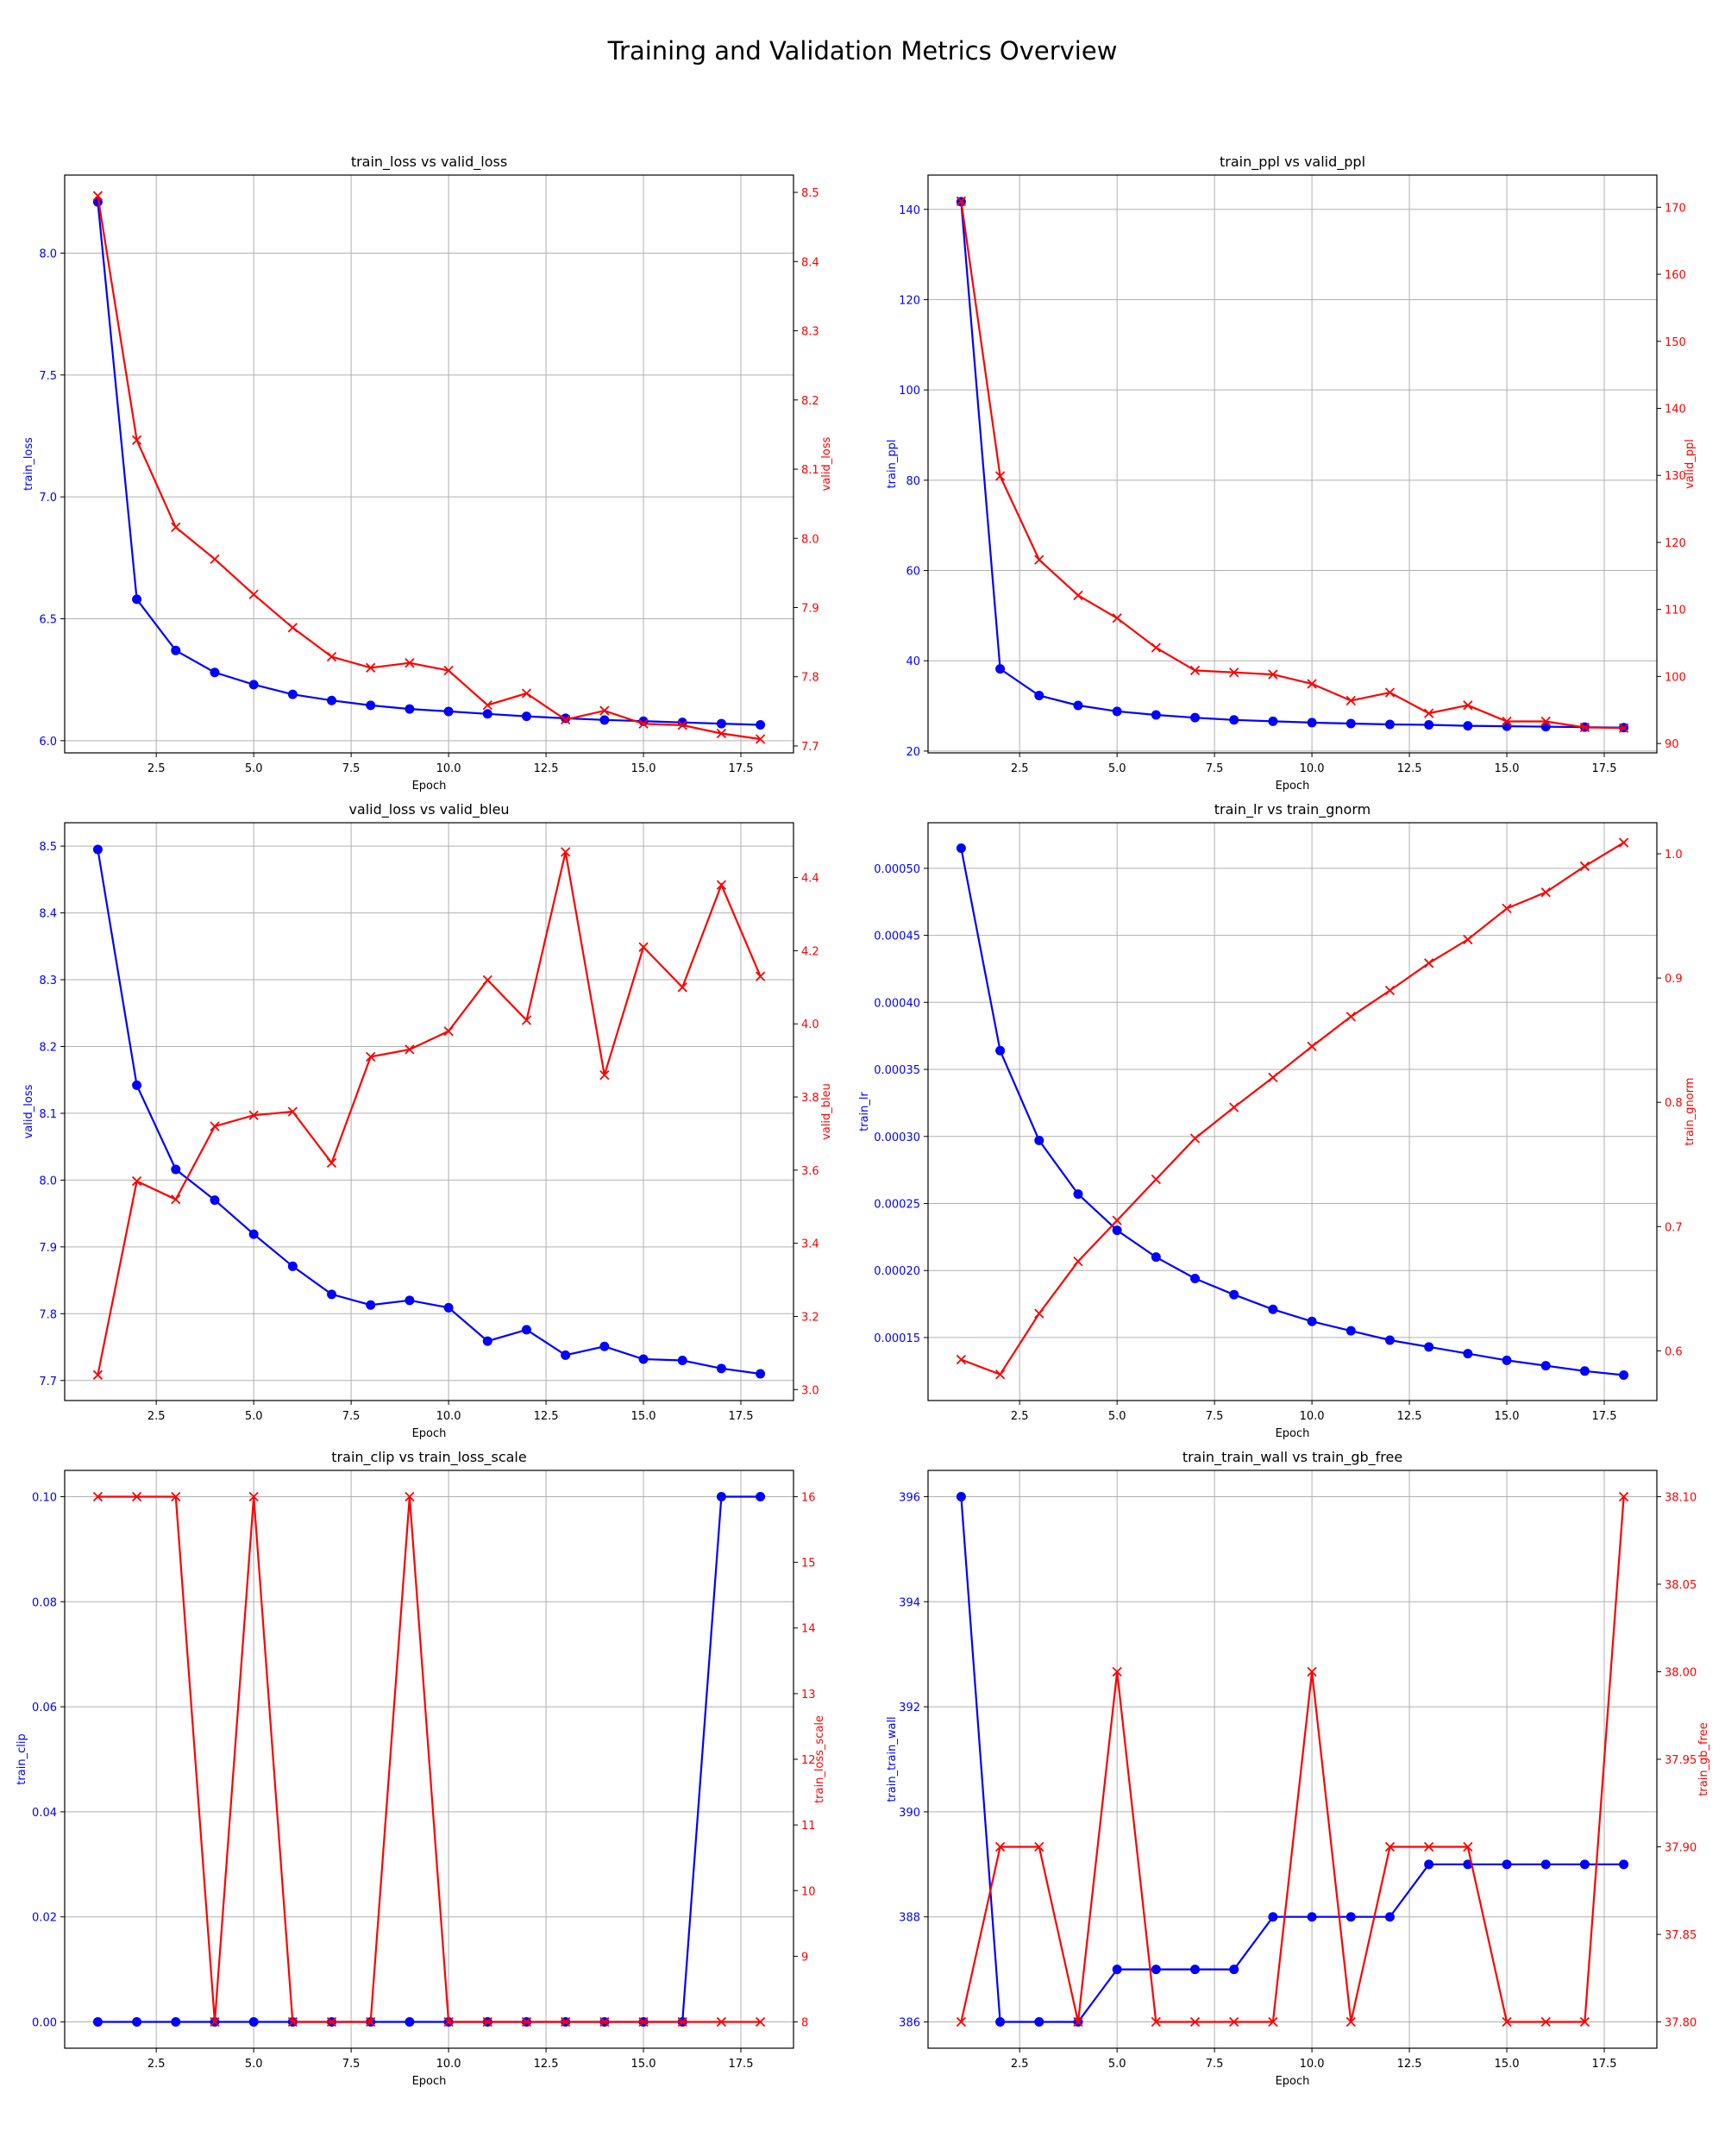  Describe the element at coordinates (805, 1957) in the screenshot. I see `right-y-tick-label: 9` at that location.